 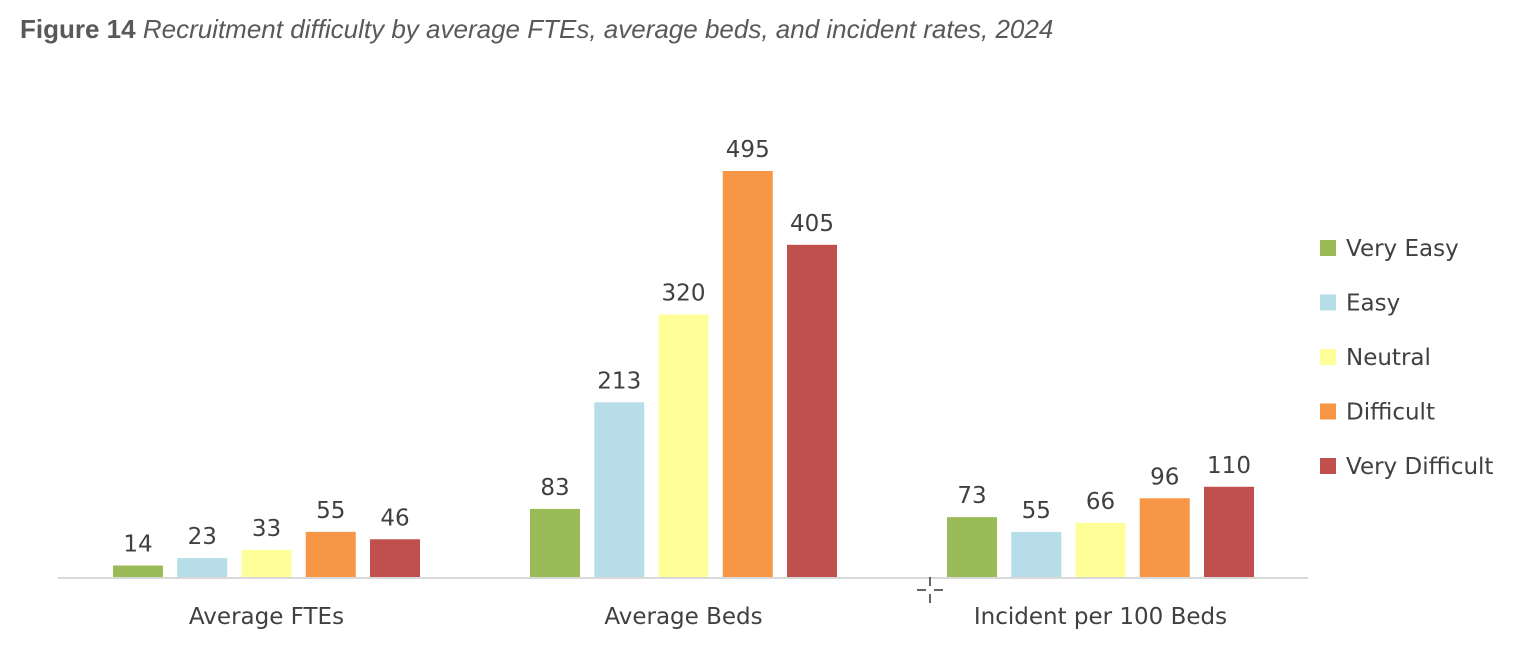 I want to click on data-label: 46, so click(x=394, y=518).